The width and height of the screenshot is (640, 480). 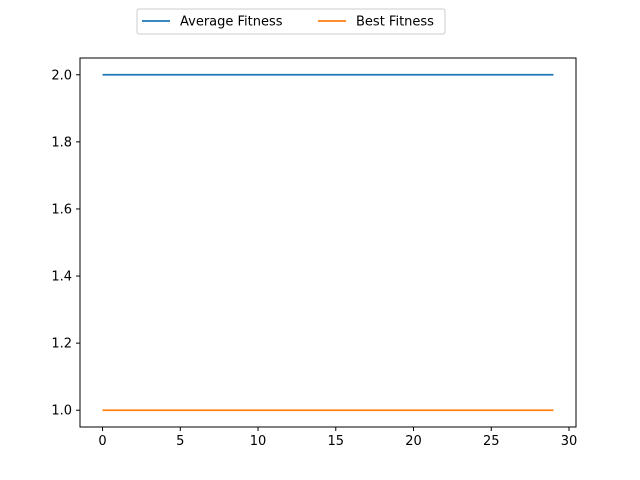 What do you see at coordinates (61, 75) in the screenshot?
I see `y-tick-label: 2.0` at bounding box center [61, 75].